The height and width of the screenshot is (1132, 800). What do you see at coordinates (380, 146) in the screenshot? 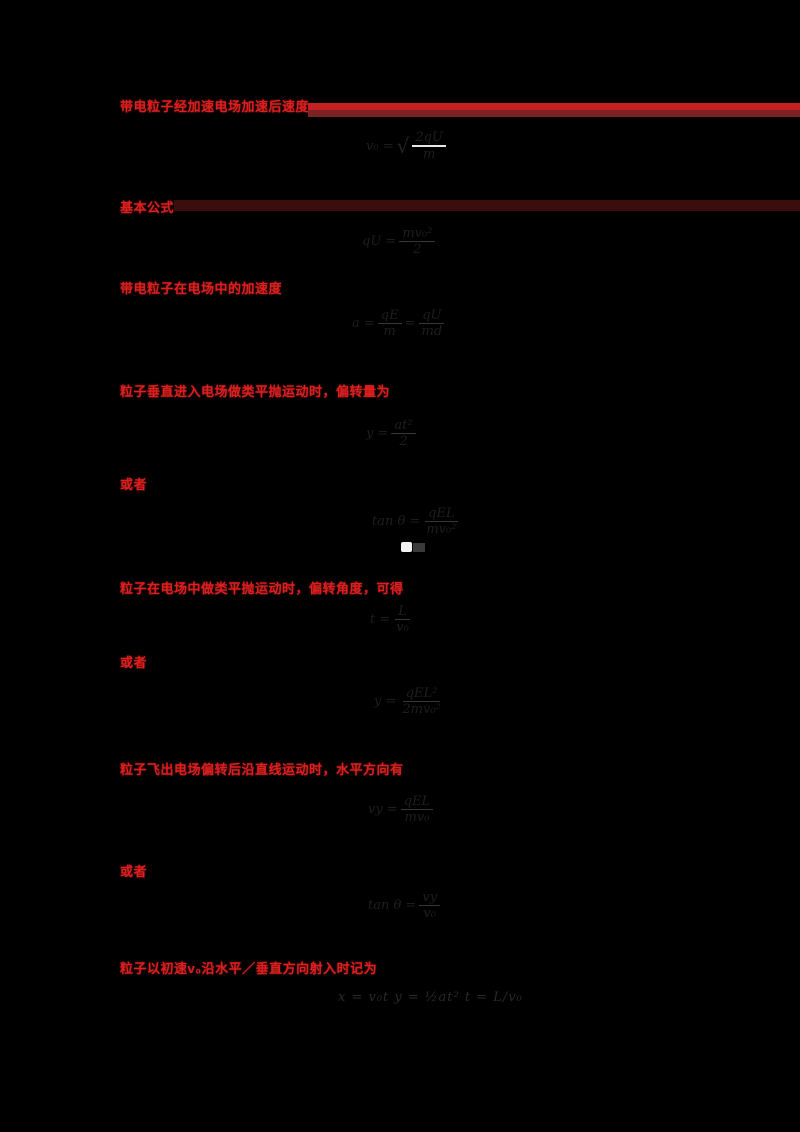
I see `formula-lhs: v₀ =` at bounding box center [380, 146].